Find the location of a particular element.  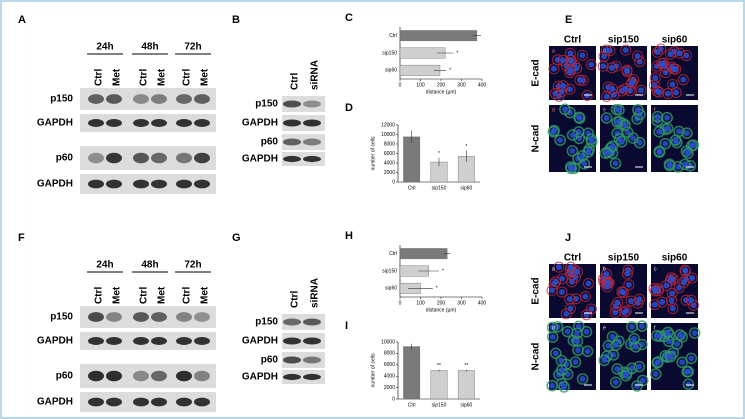

image-letter: a is located at coordinates (553, 269).